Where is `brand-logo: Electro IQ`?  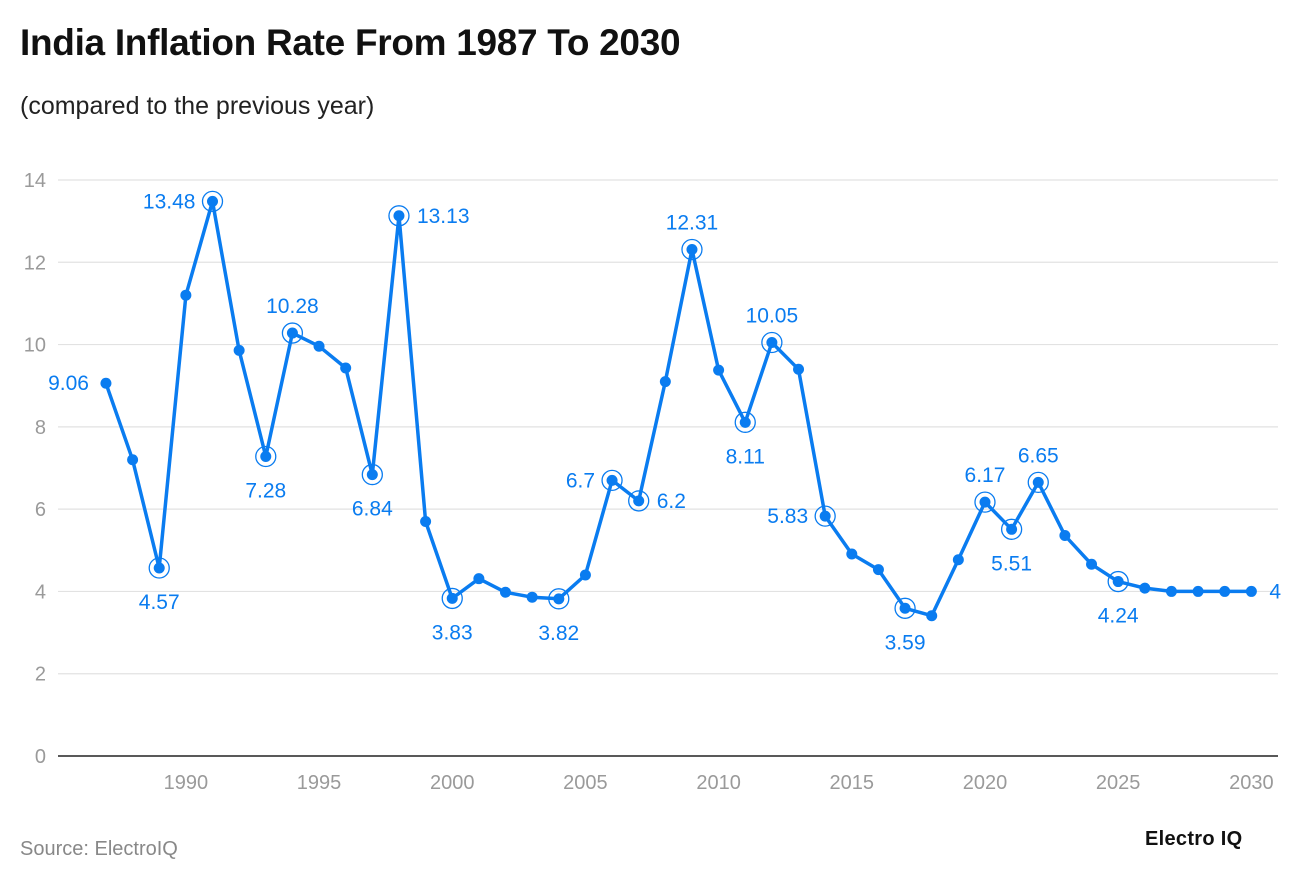 brand-logo: Electro IQ is located at coordinates (1194, 839).